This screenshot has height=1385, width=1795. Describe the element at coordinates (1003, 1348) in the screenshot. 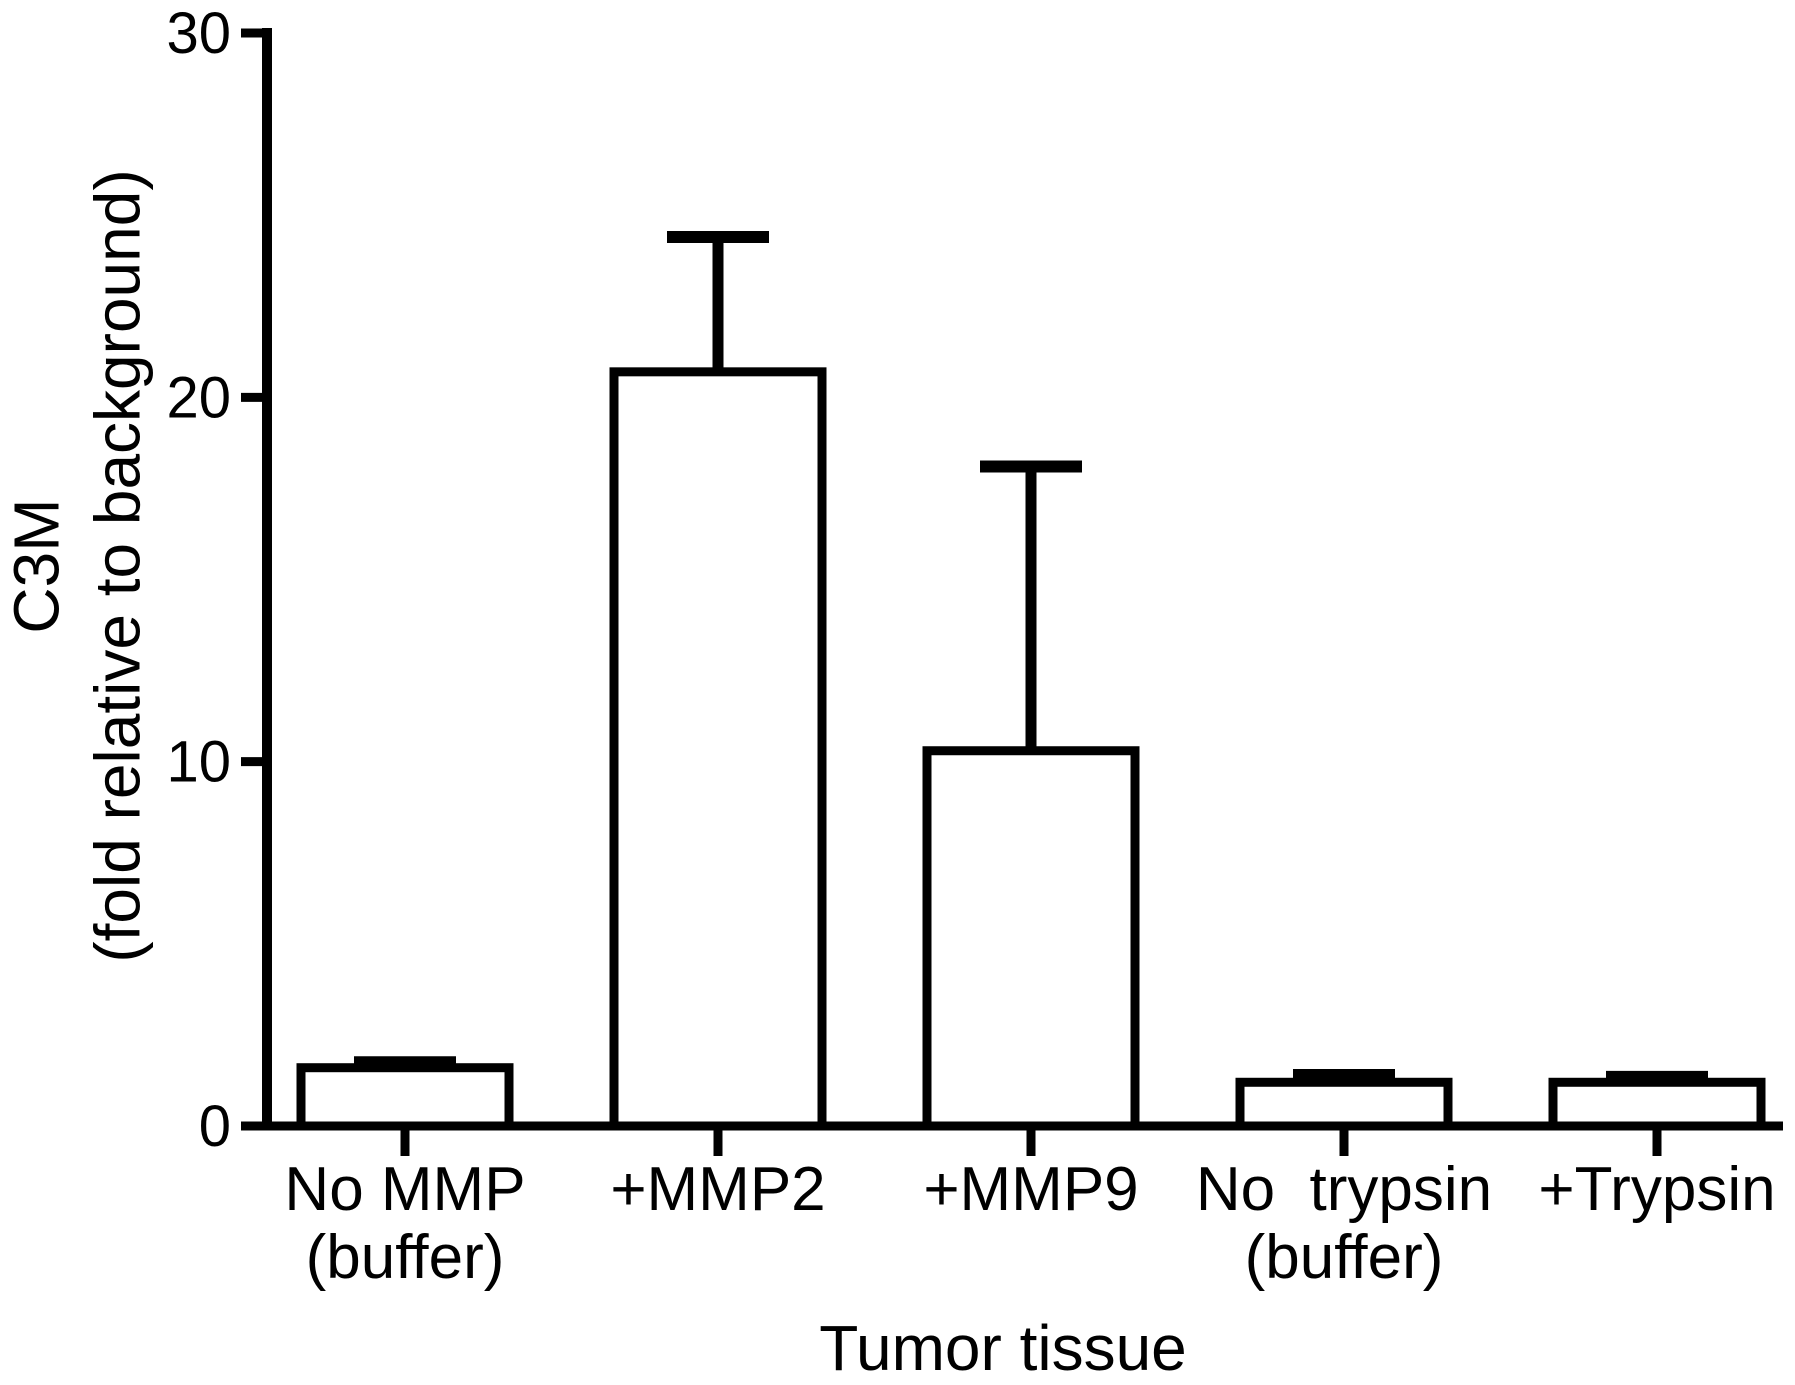

I see `x-axis-title: Tumor tissue` at that location.